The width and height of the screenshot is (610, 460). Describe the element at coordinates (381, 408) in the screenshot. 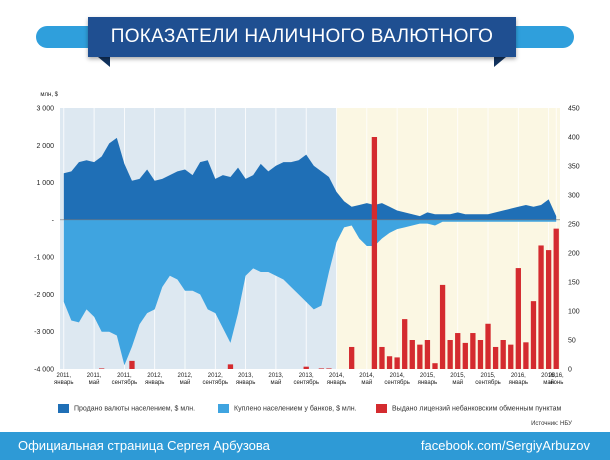

I see `legend-swatch-licenses` at that location.